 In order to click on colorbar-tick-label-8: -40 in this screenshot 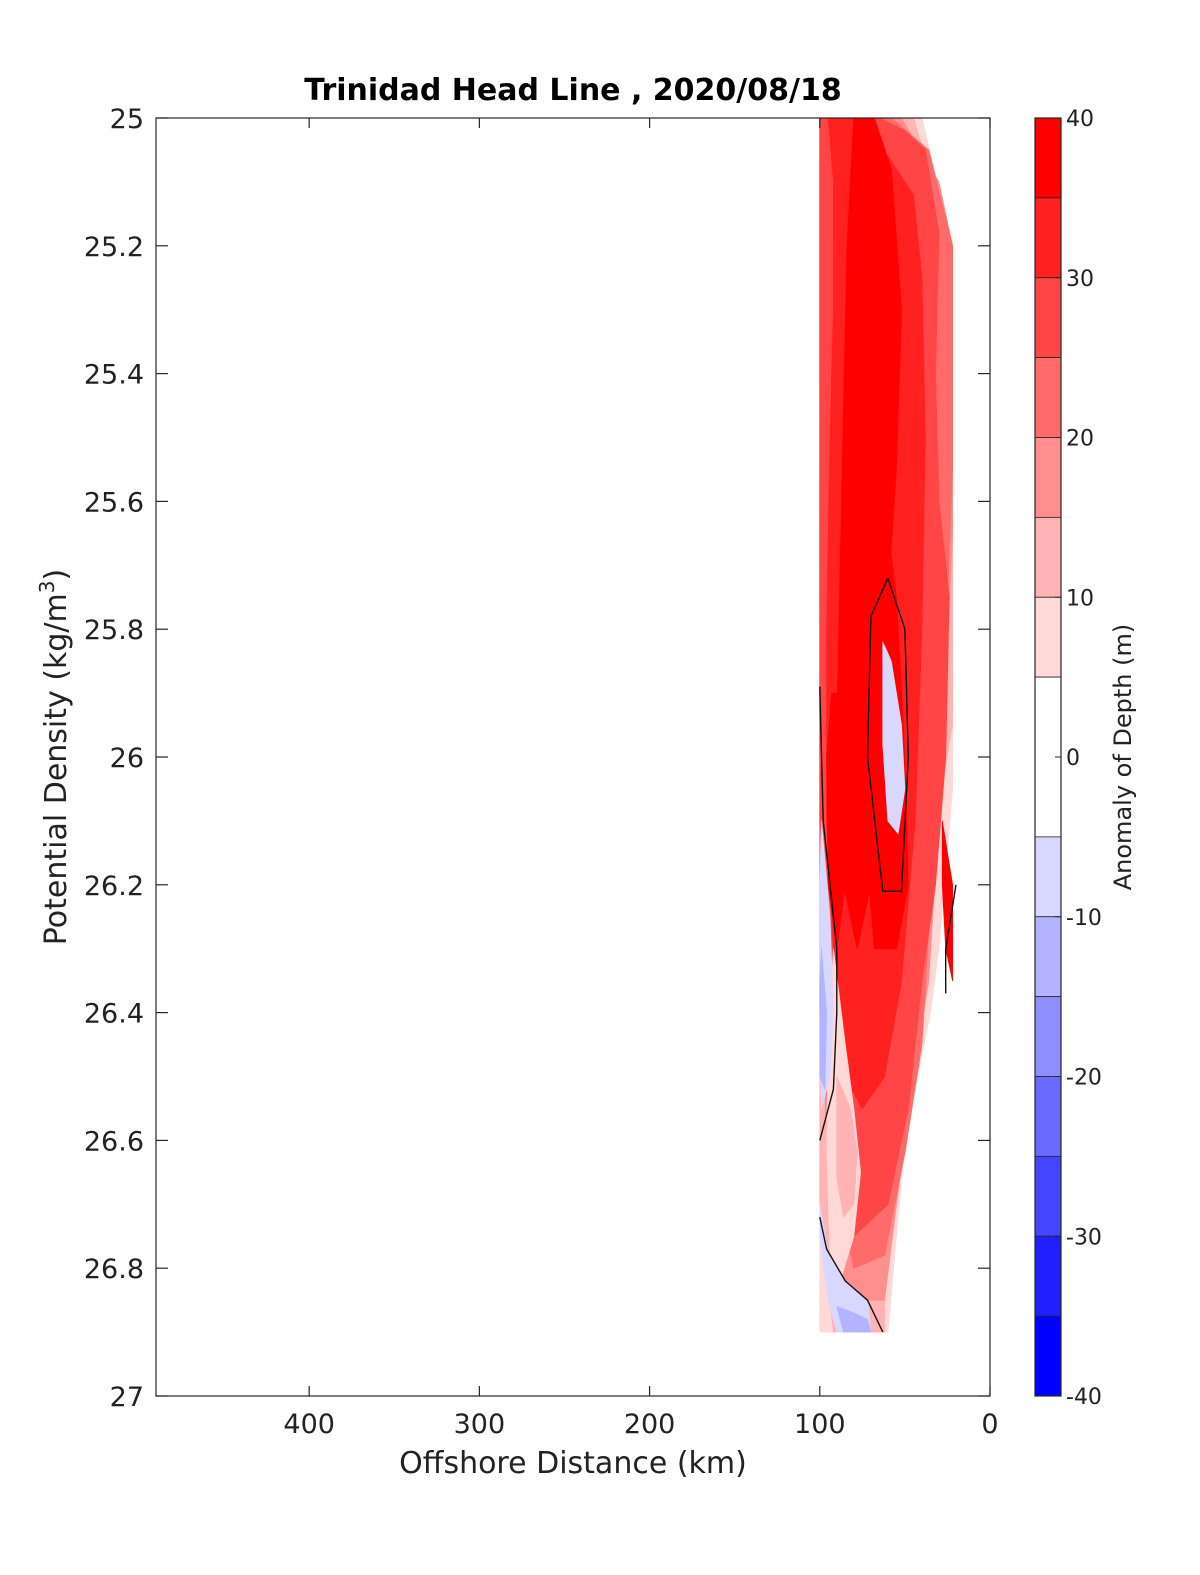, I will do `click(1084, 1397)`.